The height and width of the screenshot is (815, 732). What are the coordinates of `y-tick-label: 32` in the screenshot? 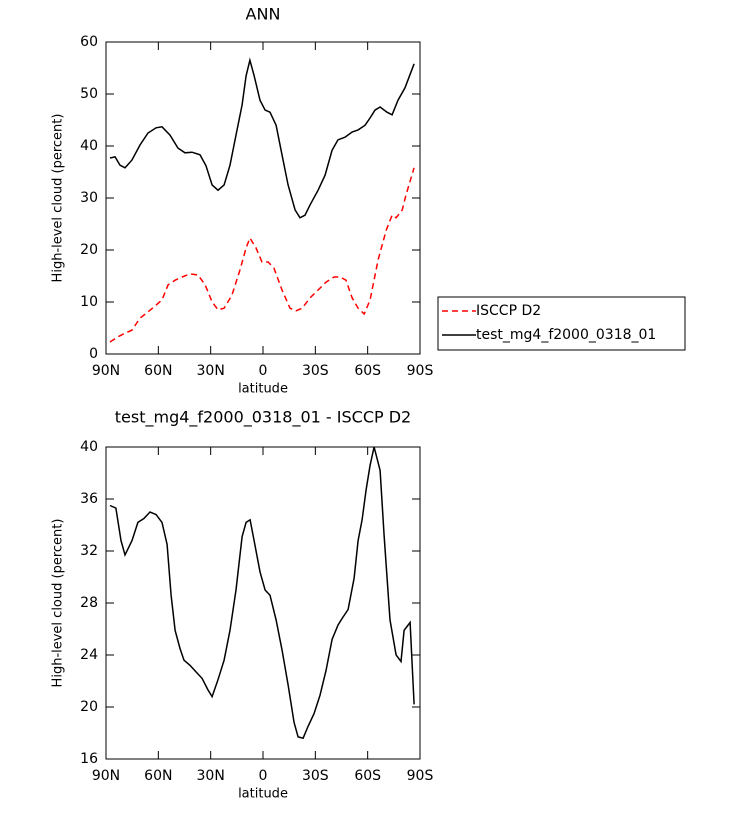 It's located at (89, 551).